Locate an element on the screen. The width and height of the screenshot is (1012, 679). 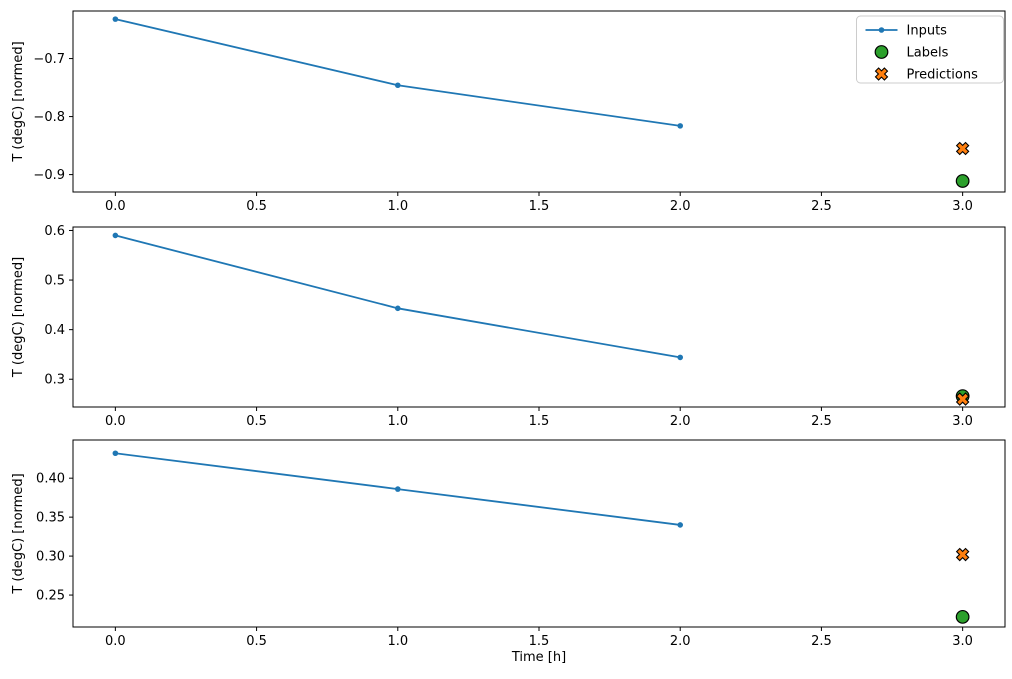
legend-item-label: Inputs is located at coordinates (927, 31).